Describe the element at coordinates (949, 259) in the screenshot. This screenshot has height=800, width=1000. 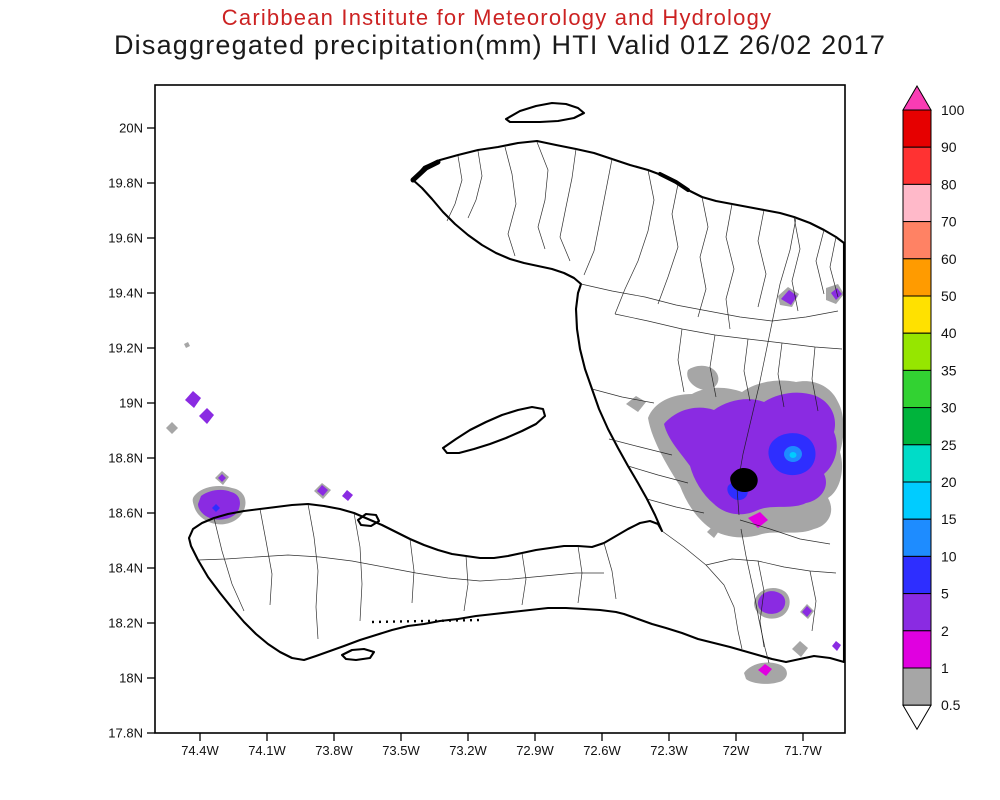
I see `colorbar-tick-label: 60` at that location.